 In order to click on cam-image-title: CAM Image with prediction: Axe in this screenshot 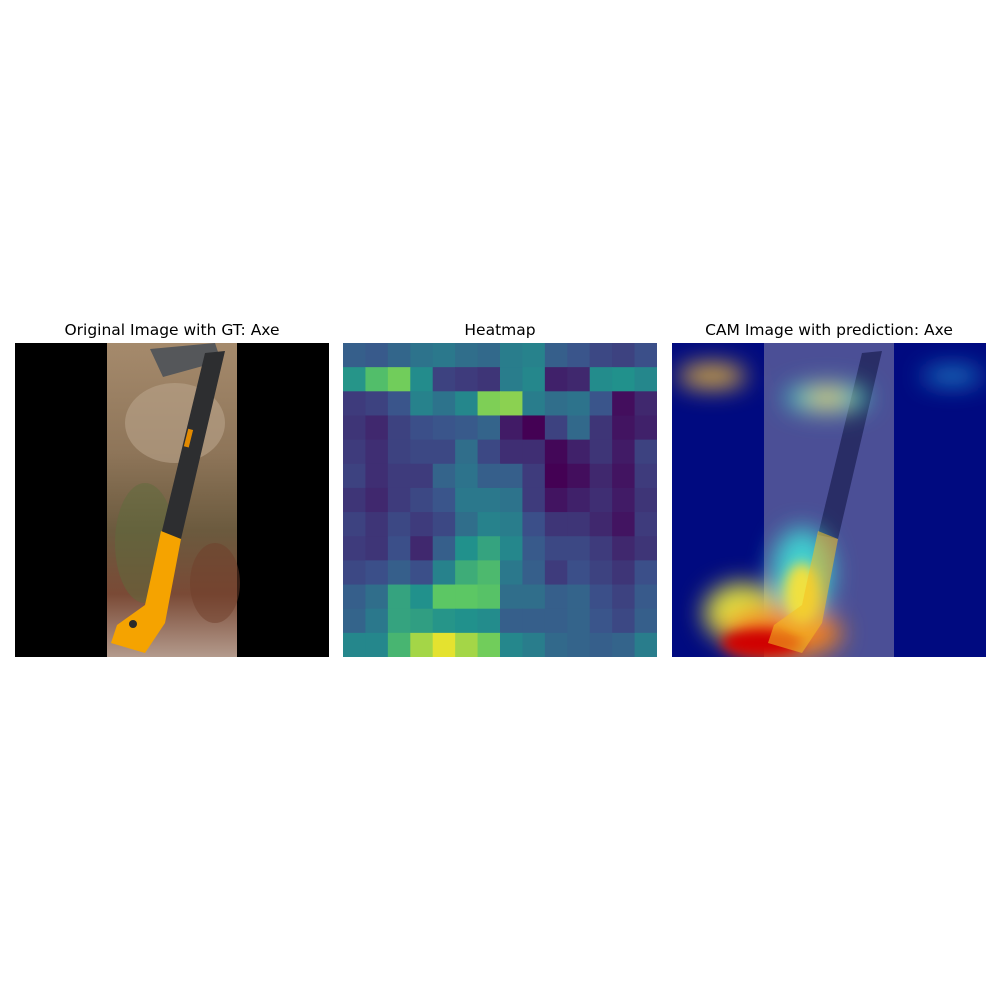, I will do `click(829, 330)`.